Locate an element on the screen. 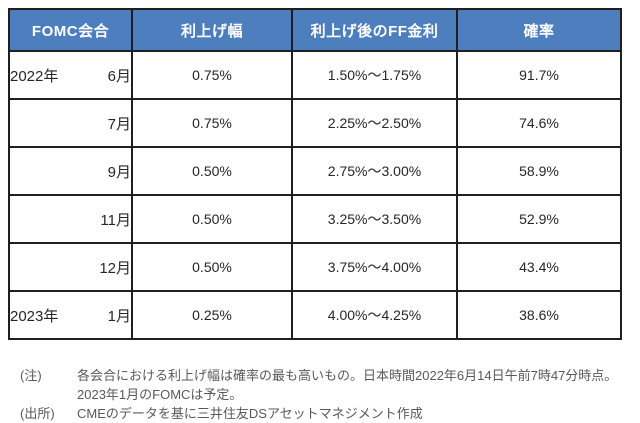 The image size is (640, 423). table-row: 2022年 6月 0.75% 1.50%〜1.75% 91.7% is located at coordinates (315, 75).